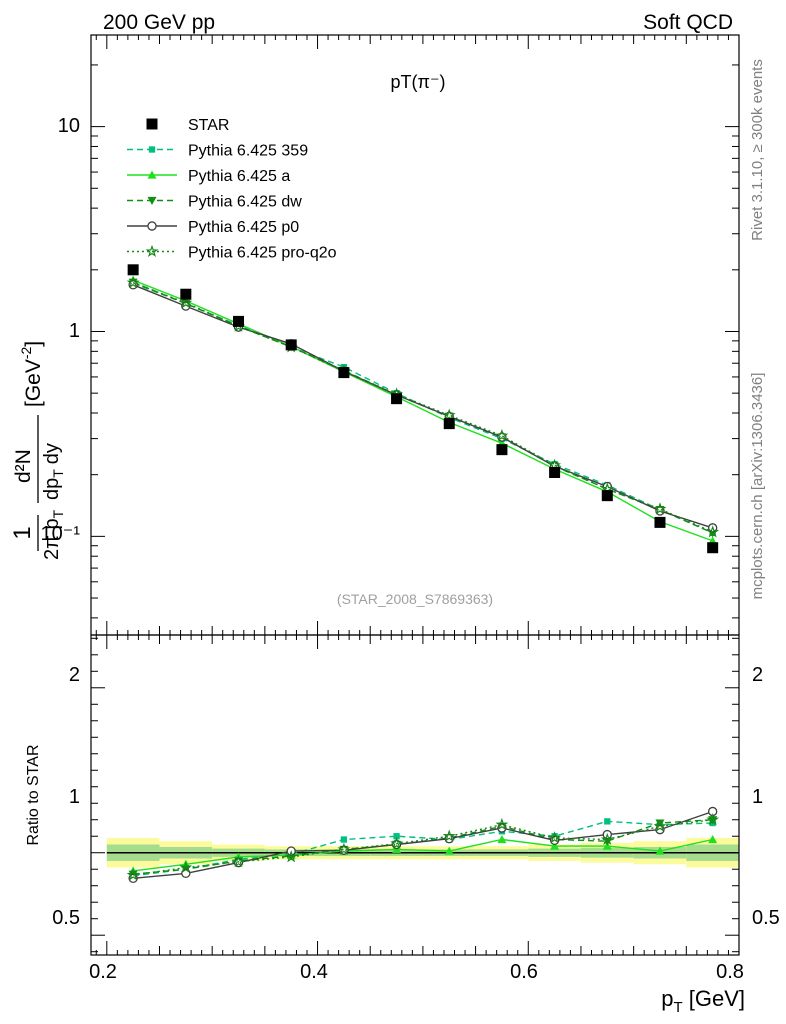 This screenshot has height=1024, width=786. Describe the element at coordinates (667, 998) in the screenshot. I see `xlabel-p: p` at that location.